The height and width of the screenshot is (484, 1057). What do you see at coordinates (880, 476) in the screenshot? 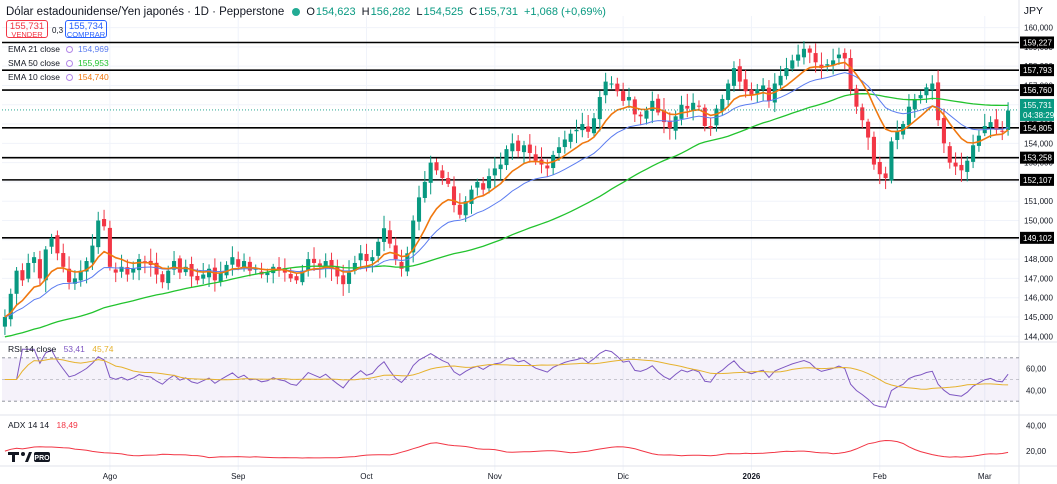
I see `time-tick-label: Feb` at bounding box center [880, 476].